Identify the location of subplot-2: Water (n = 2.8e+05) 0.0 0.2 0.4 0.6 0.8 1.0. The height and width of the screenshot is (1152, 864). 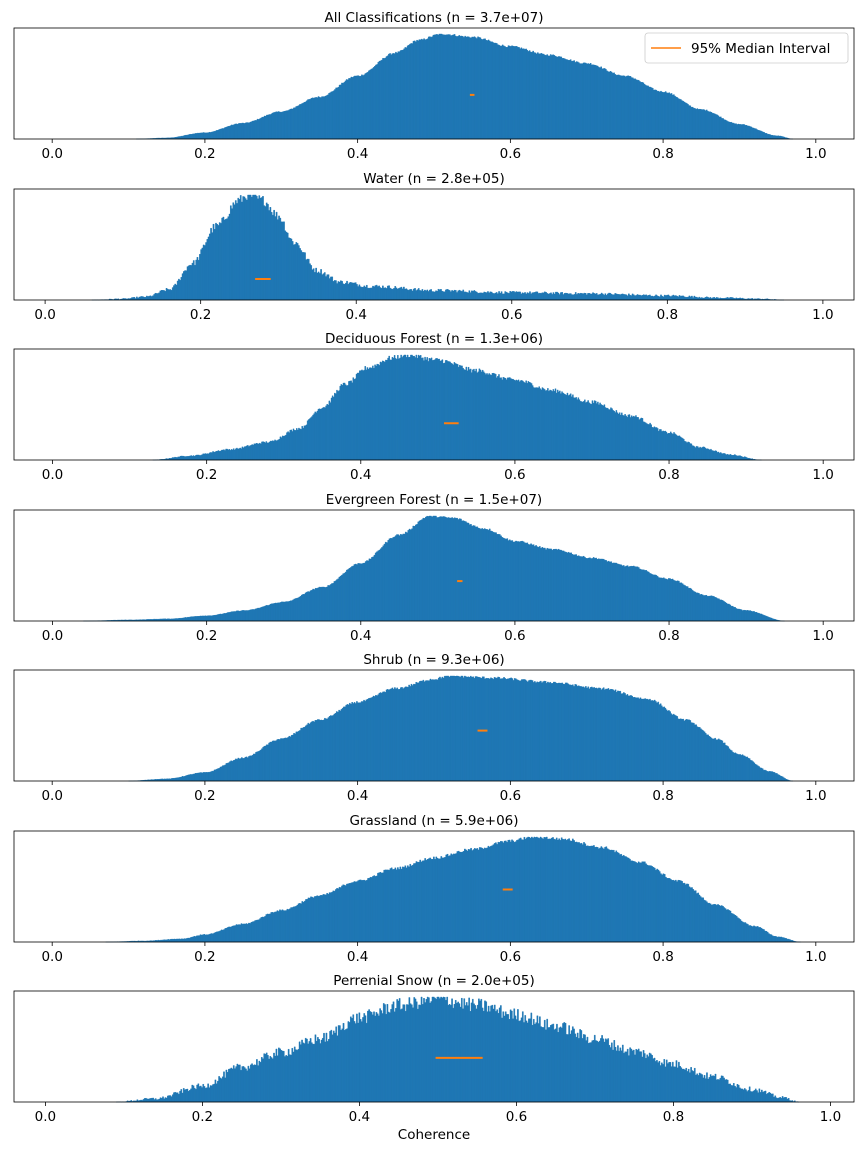
(434, 247).